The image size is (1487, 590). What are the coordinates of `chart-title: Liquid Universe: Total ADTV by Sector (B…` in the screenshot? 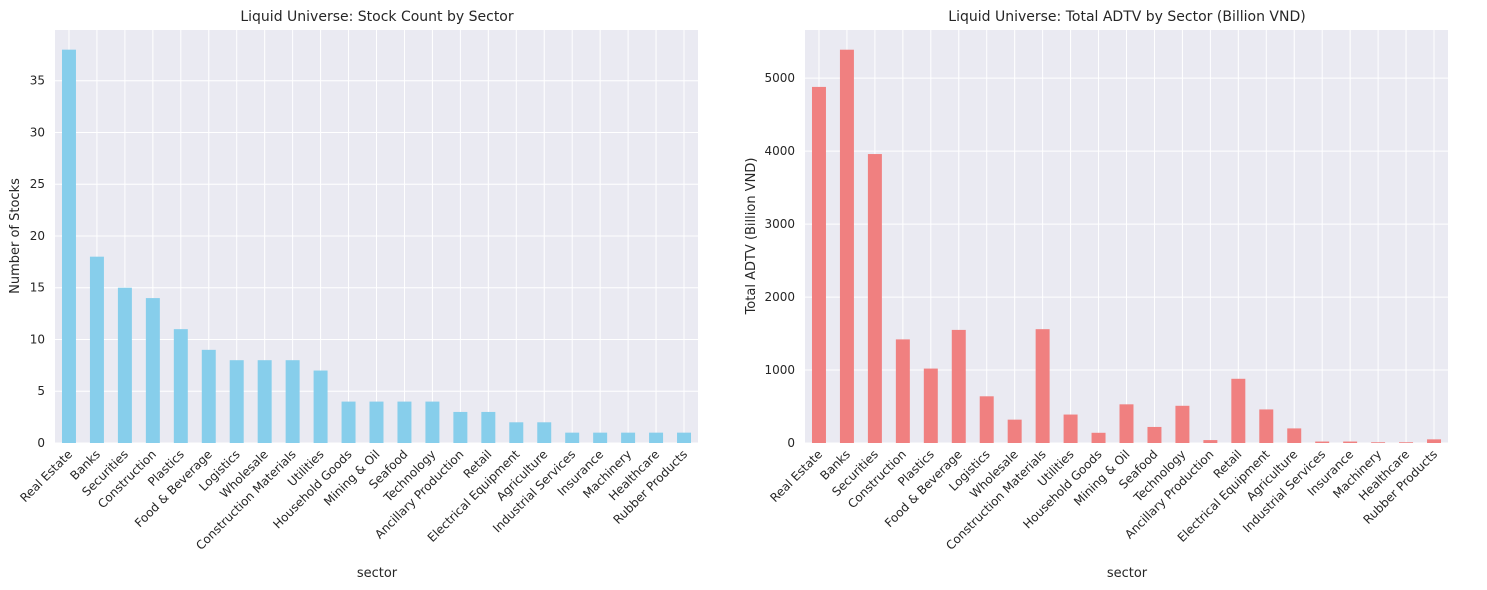 It's located at (1126, 17).